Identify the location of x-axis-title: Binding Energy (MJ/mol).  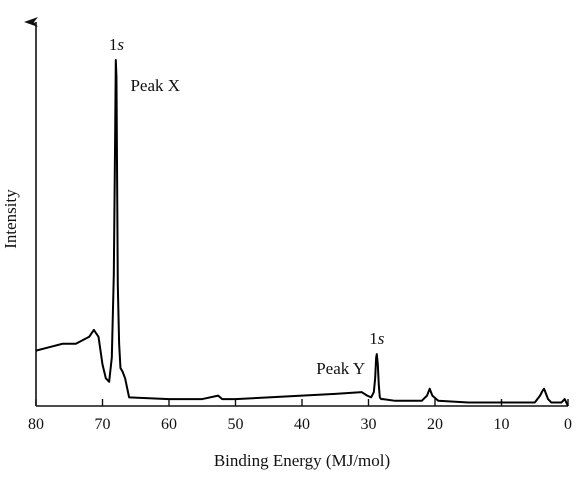
(302, 460).